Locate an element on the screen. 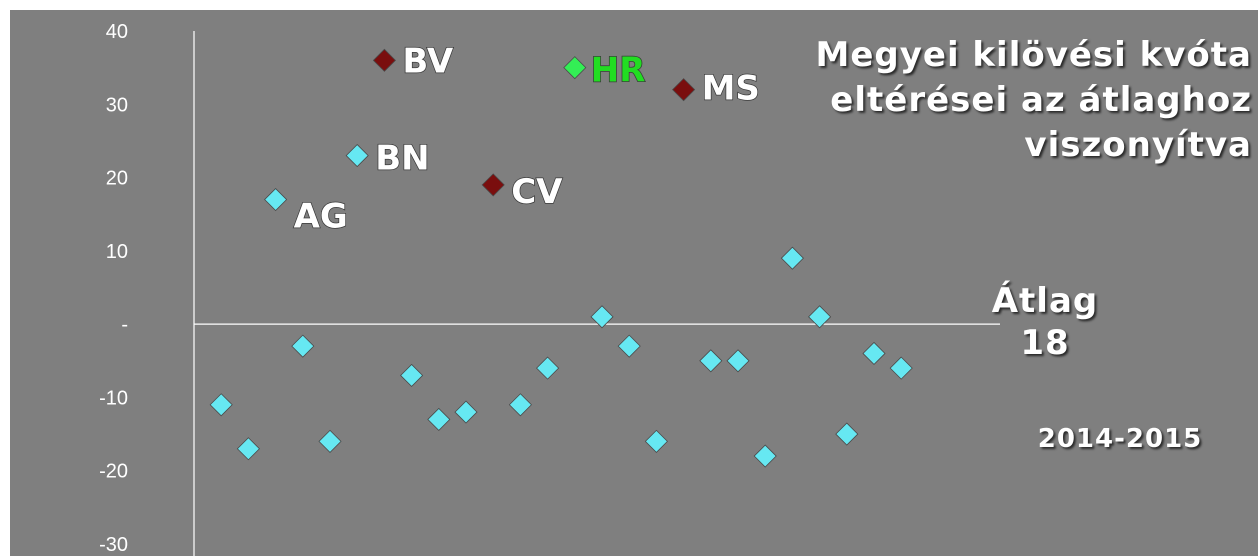  period-label: 2014-2015 is located at coordinates (1120, 439).